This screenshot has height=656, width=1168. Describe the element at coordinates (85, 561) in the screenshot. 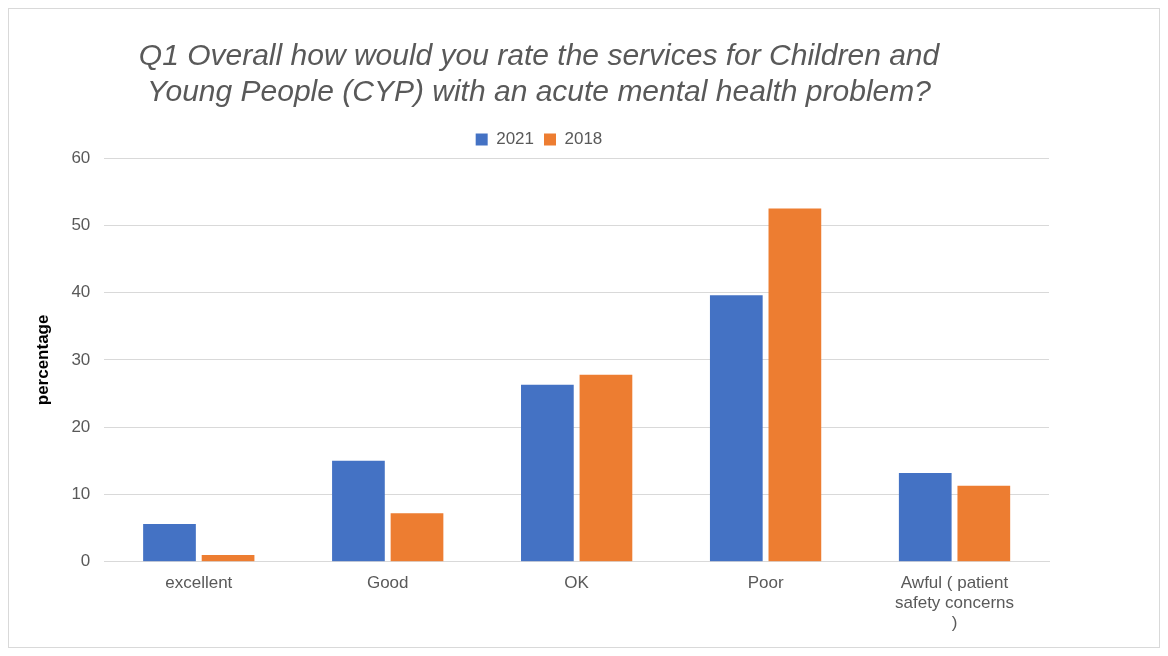

I see `y-tick-label: 0` at that location.